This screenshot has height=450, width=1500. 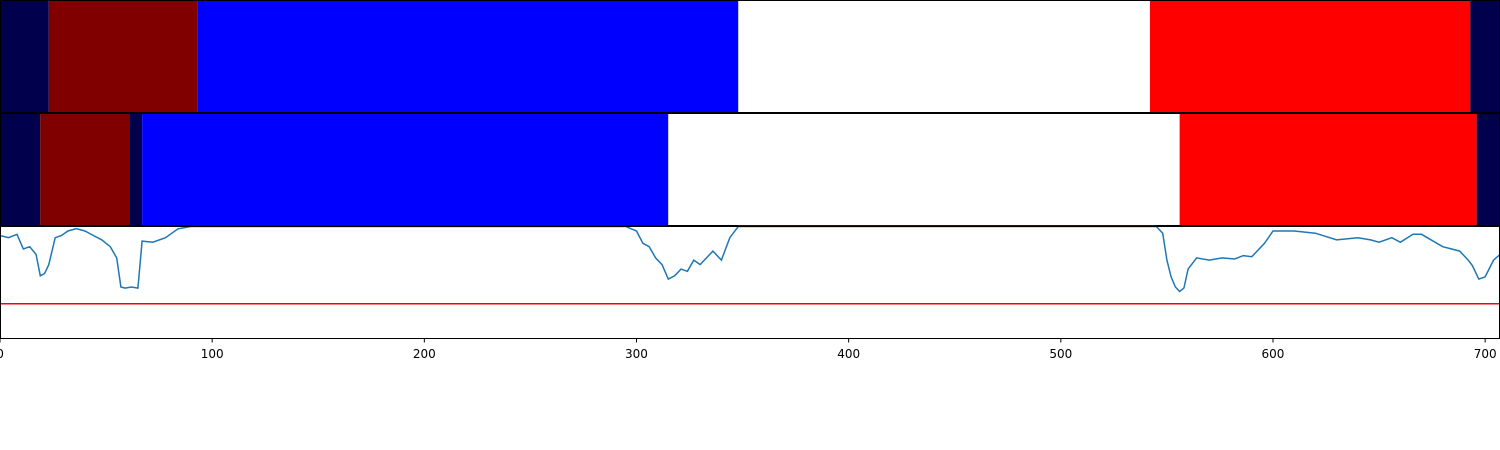 What do you see at coordinates (2, 354) in the screenshot?
I see `x-tick-label: 0` at bounding box center [2, 354].